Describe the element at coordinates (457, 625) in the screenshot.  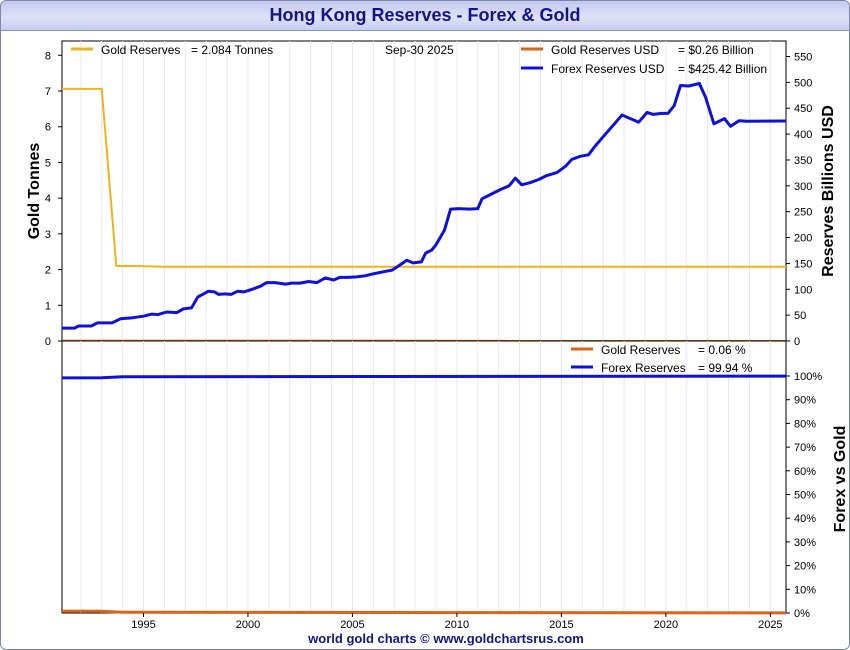
I see `x-tick-label: 2010` at that location.